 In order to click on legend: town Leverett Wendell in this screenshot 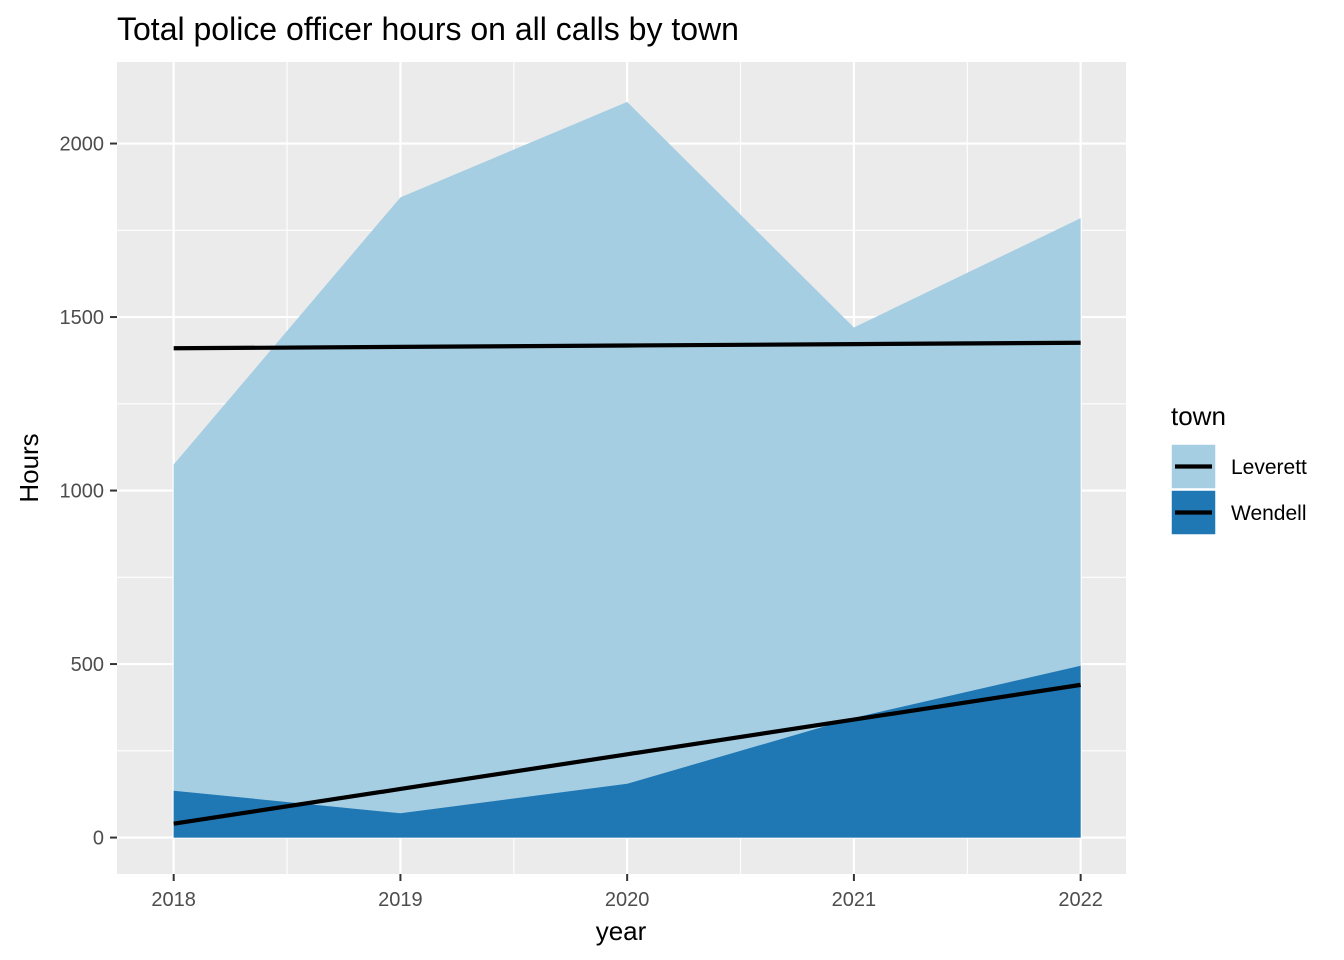, I will do `click(1238, 468)`.